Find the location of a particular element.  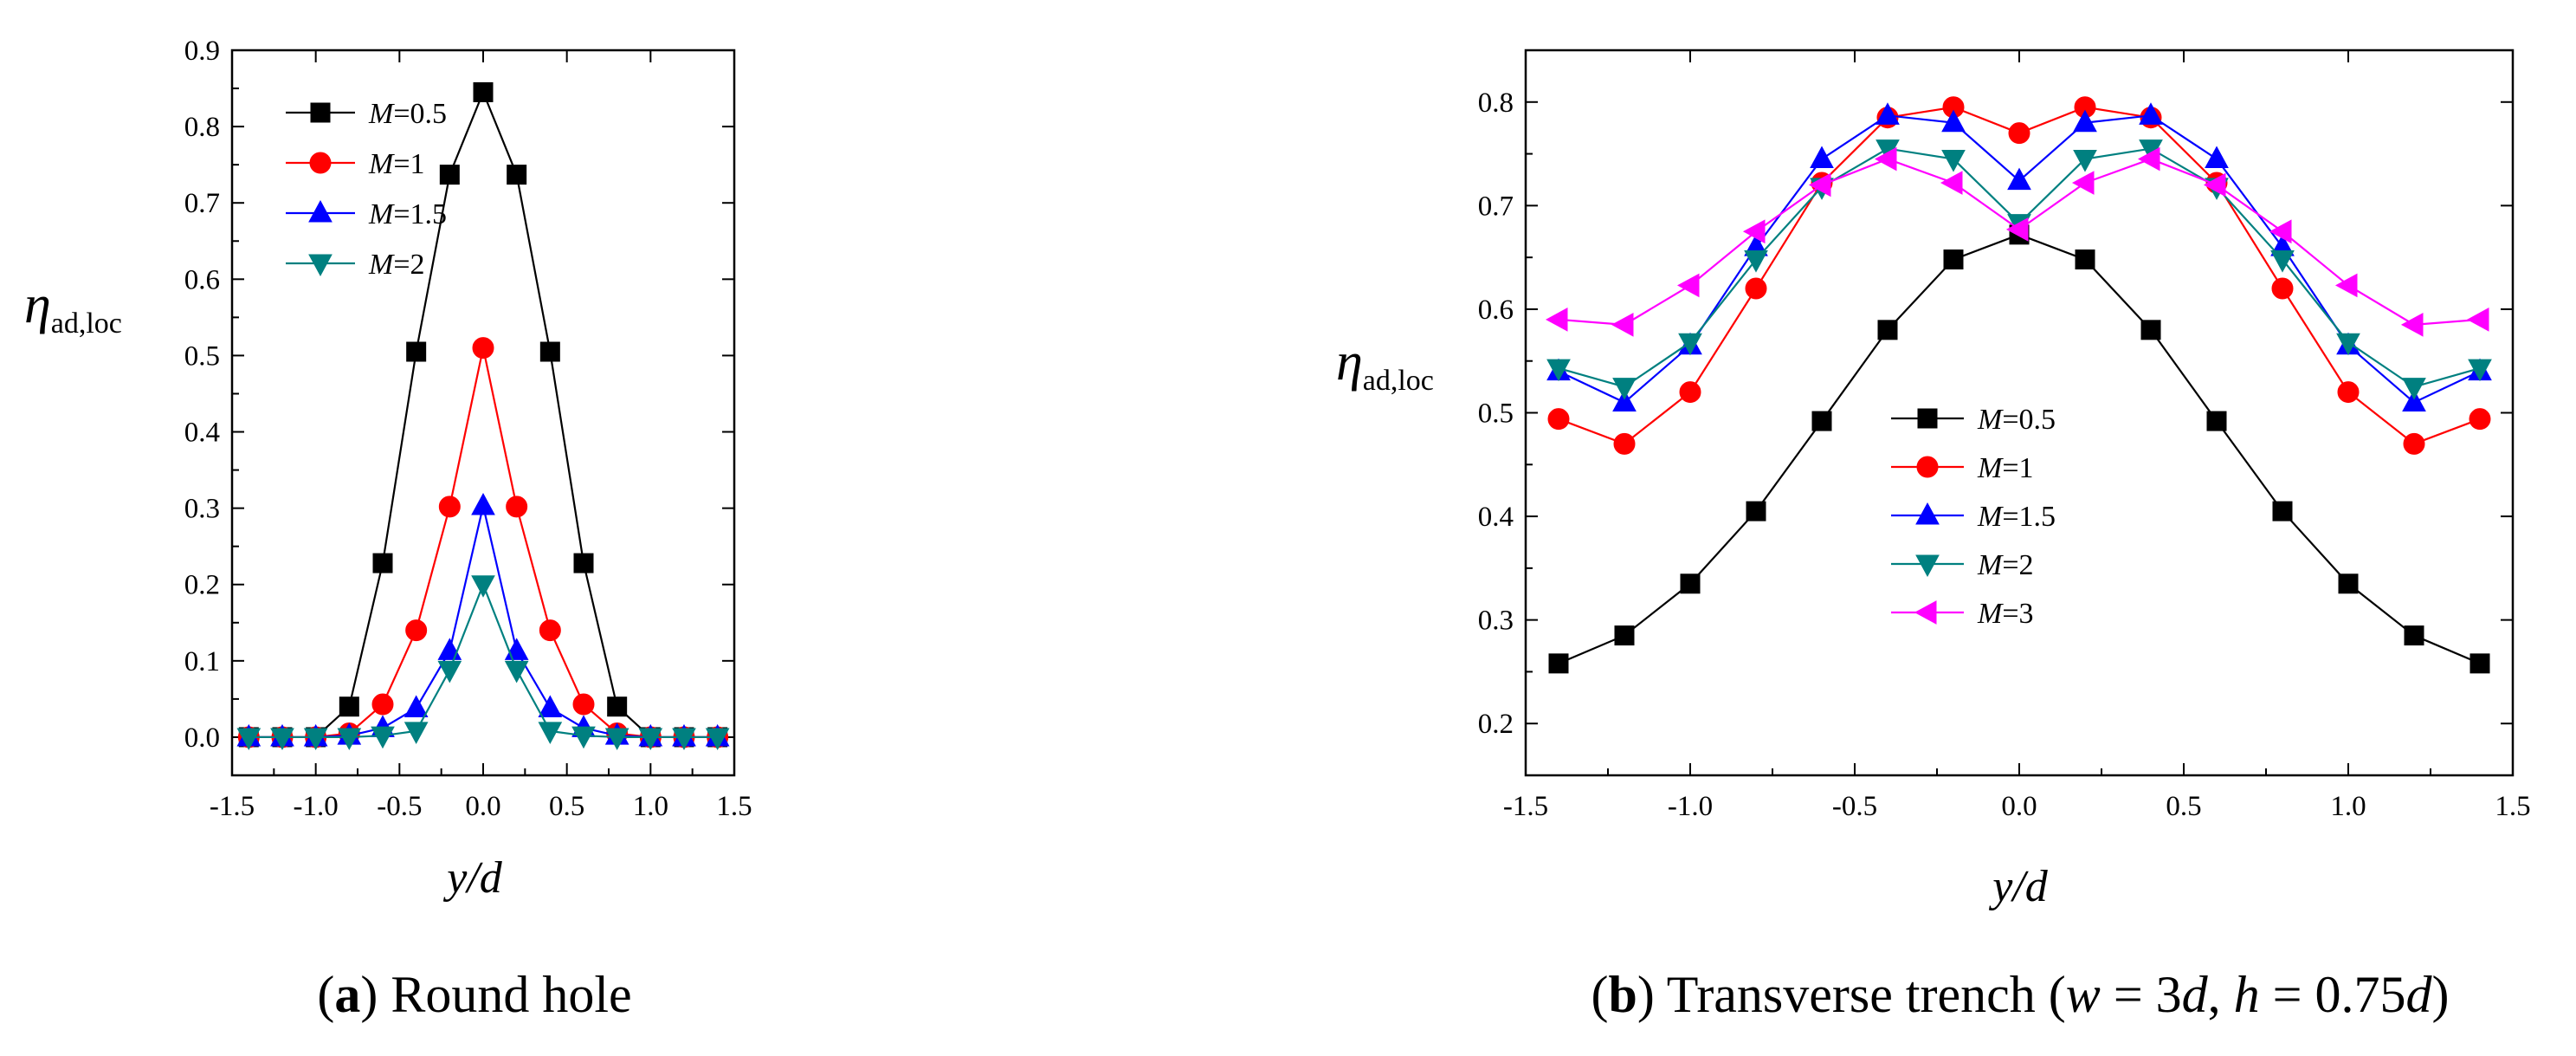

y-tick-label: 0.0 is located at coordinates (202, 738).